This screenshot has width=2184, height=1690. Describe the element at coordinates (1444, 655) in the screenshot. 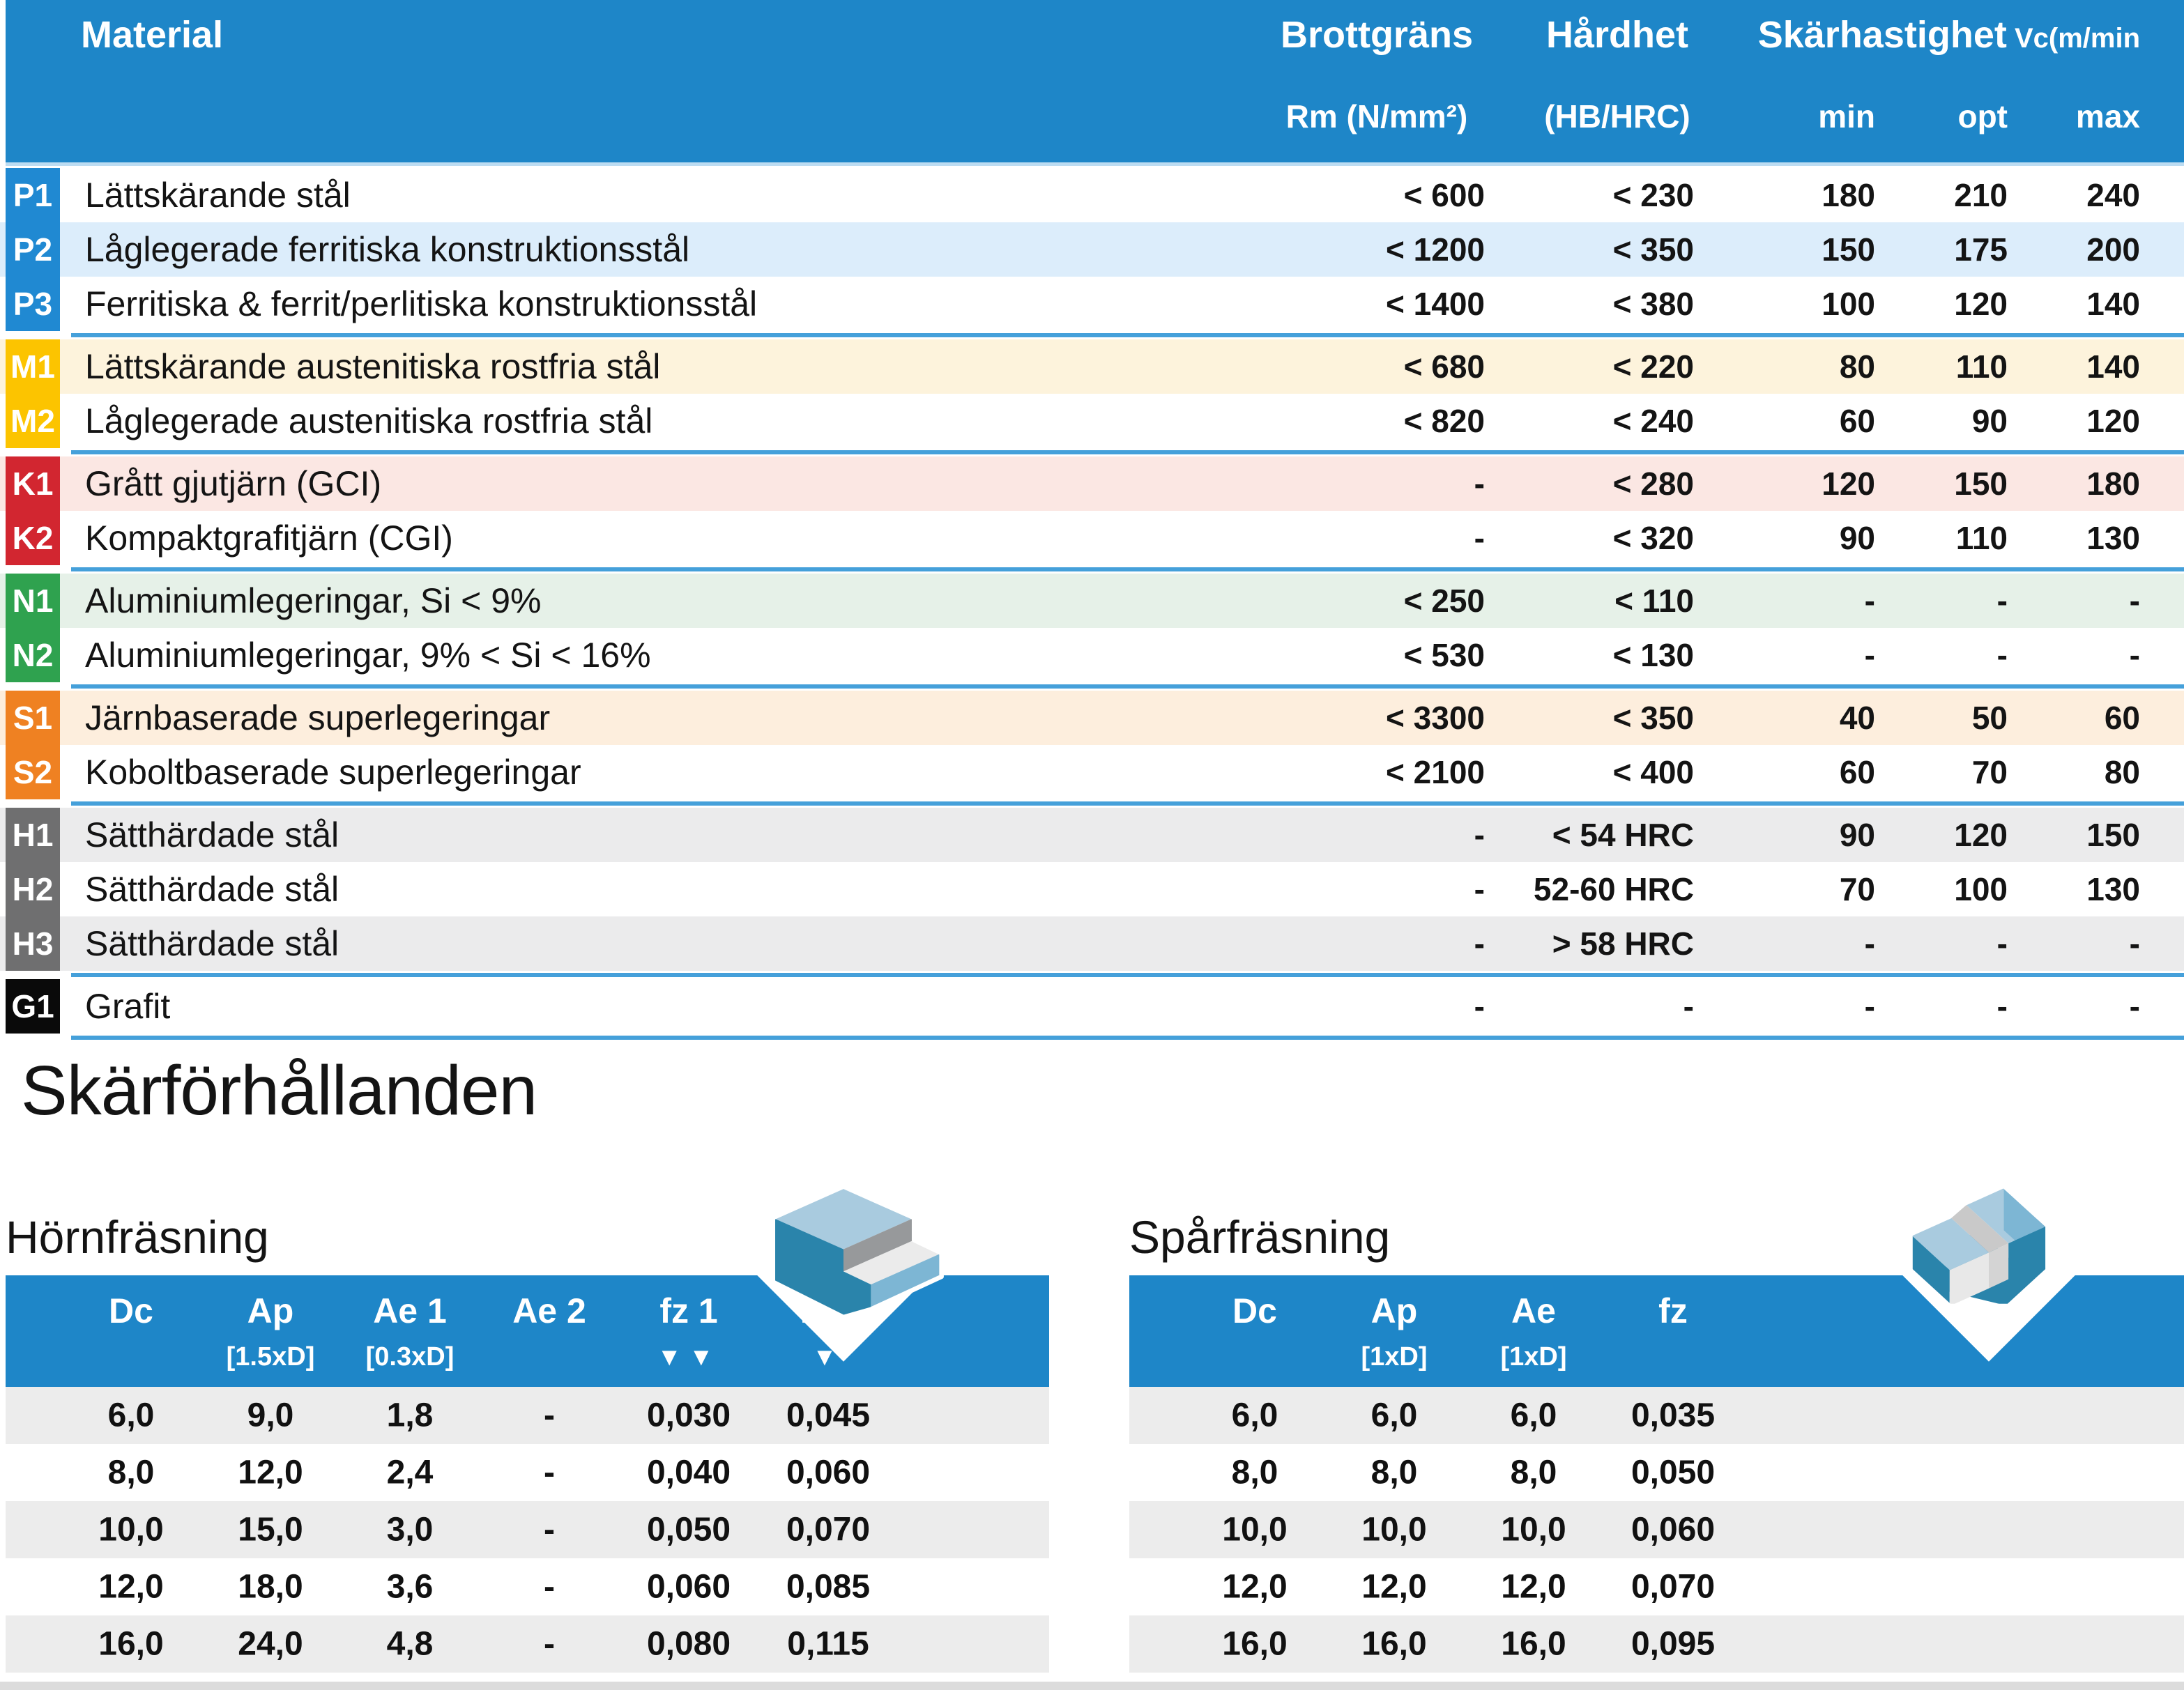

I see `cell-brottgrans: < 530` at that location.